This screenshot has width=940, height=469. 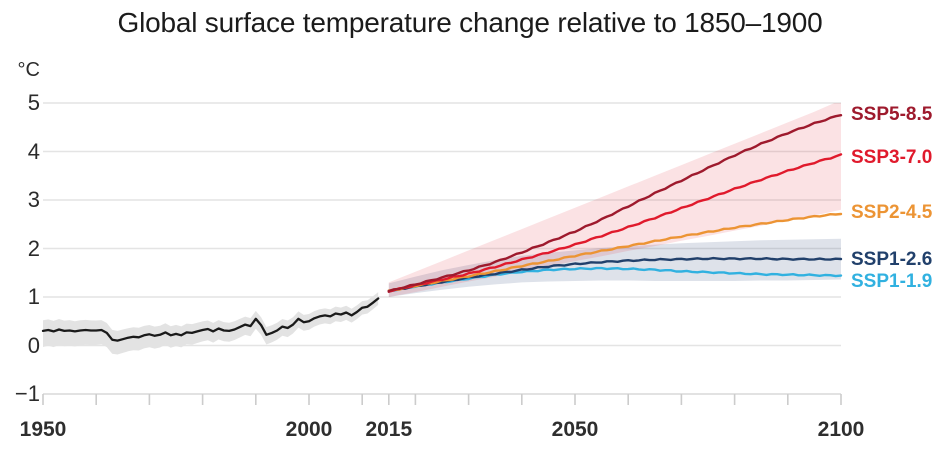 What do you see at coordinates (309, 429) in the screenshot?
I see `x-tick-label: 2000` at bounding box center [309, 429].